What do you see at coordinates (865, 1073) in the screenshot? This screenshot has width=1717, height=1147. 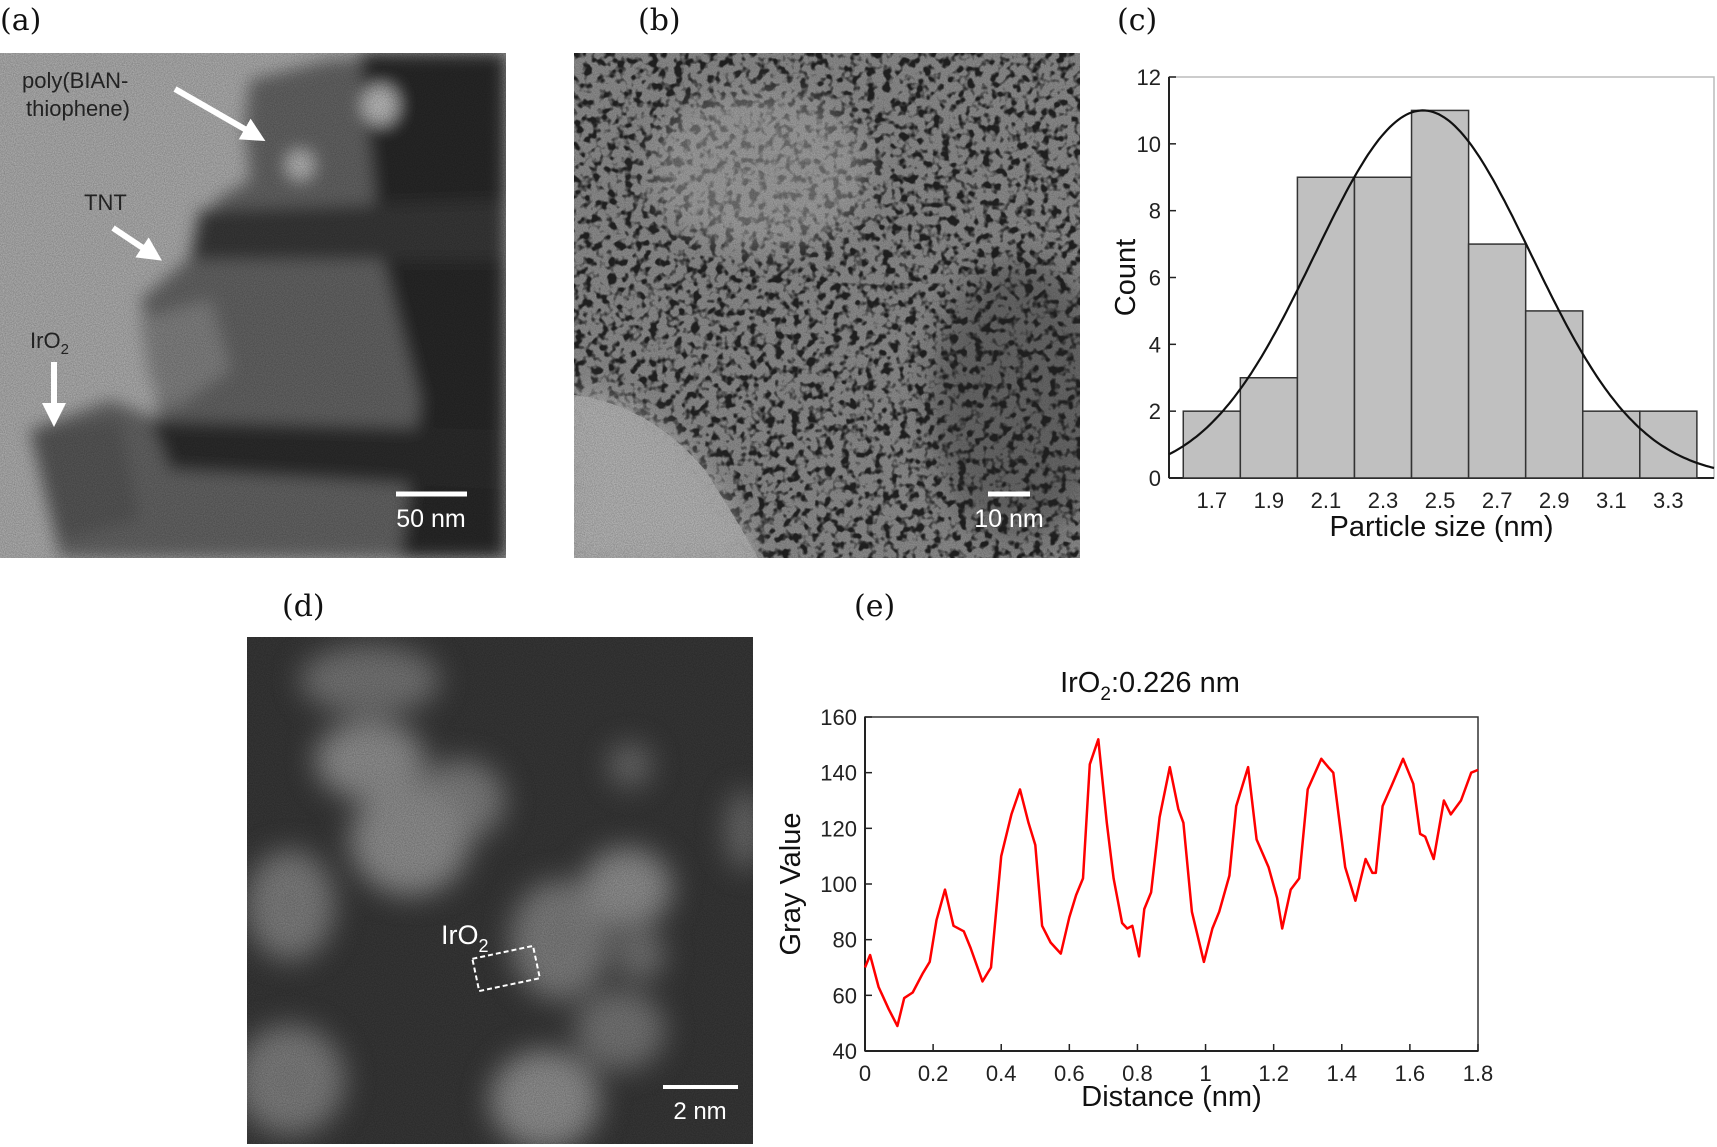 I see `x-tick-label: 0` at bounding box center [865, 1073].